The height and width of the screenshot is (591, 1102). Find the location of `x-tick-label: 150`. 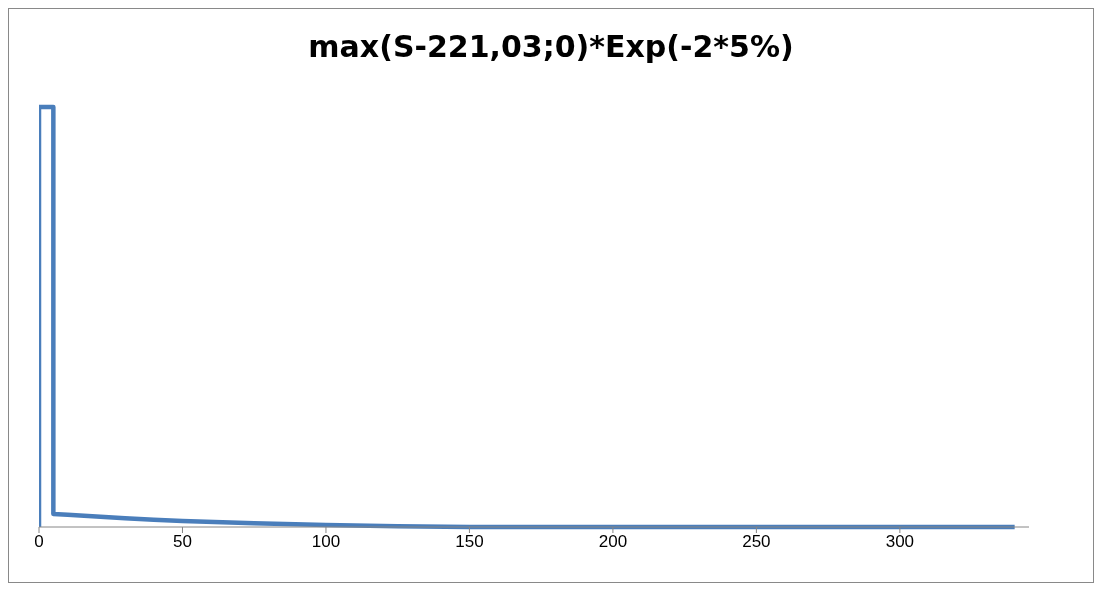

x-tick-label: 150 is located at coordinates (469, 542).